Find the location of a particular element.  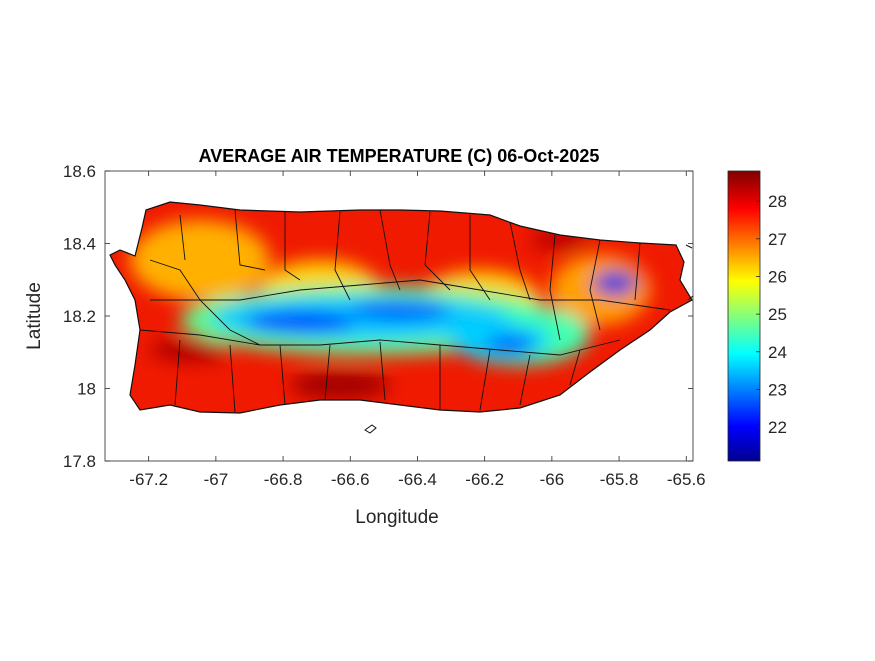

x-tick-label: -66.6 is located at coordinates (350, 479).